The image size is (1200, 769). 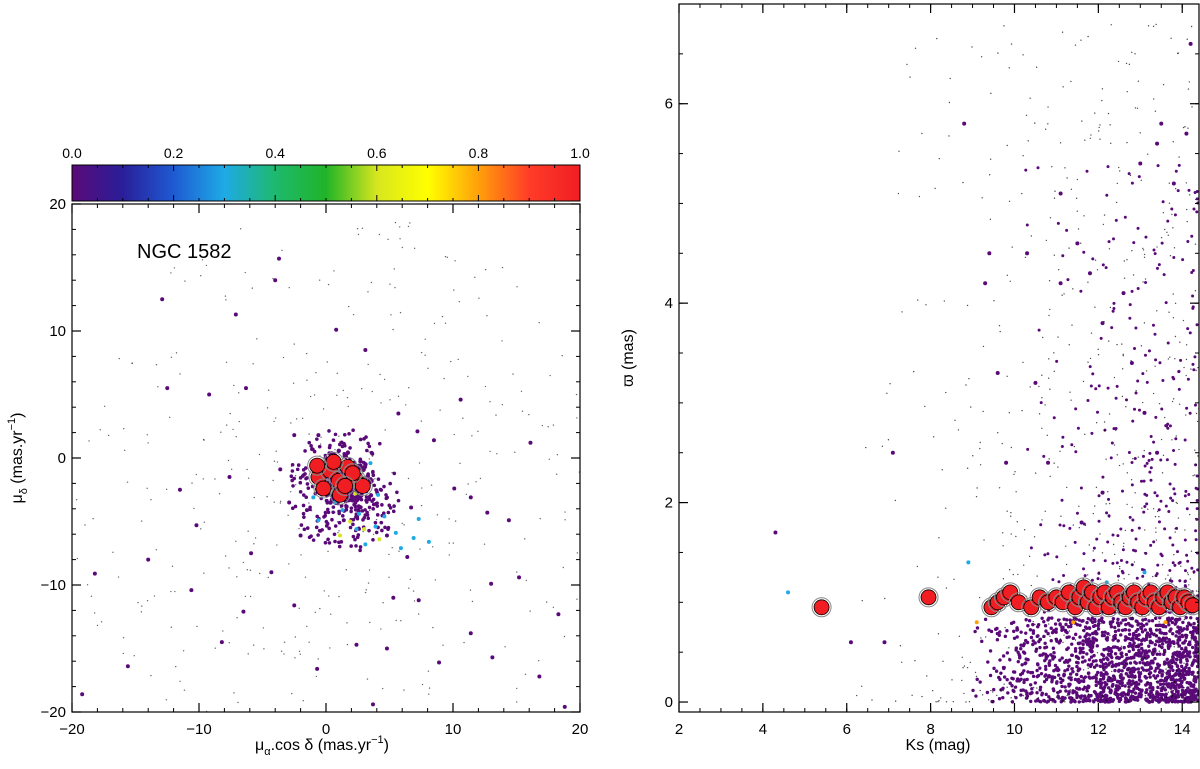 What do you see at coordinates (326, 173) in the screenshot?
I see `colorbar-ticks: 0.0 0.2 0.4 0.6 0.8 1.0` at bounding box center [326, 173].